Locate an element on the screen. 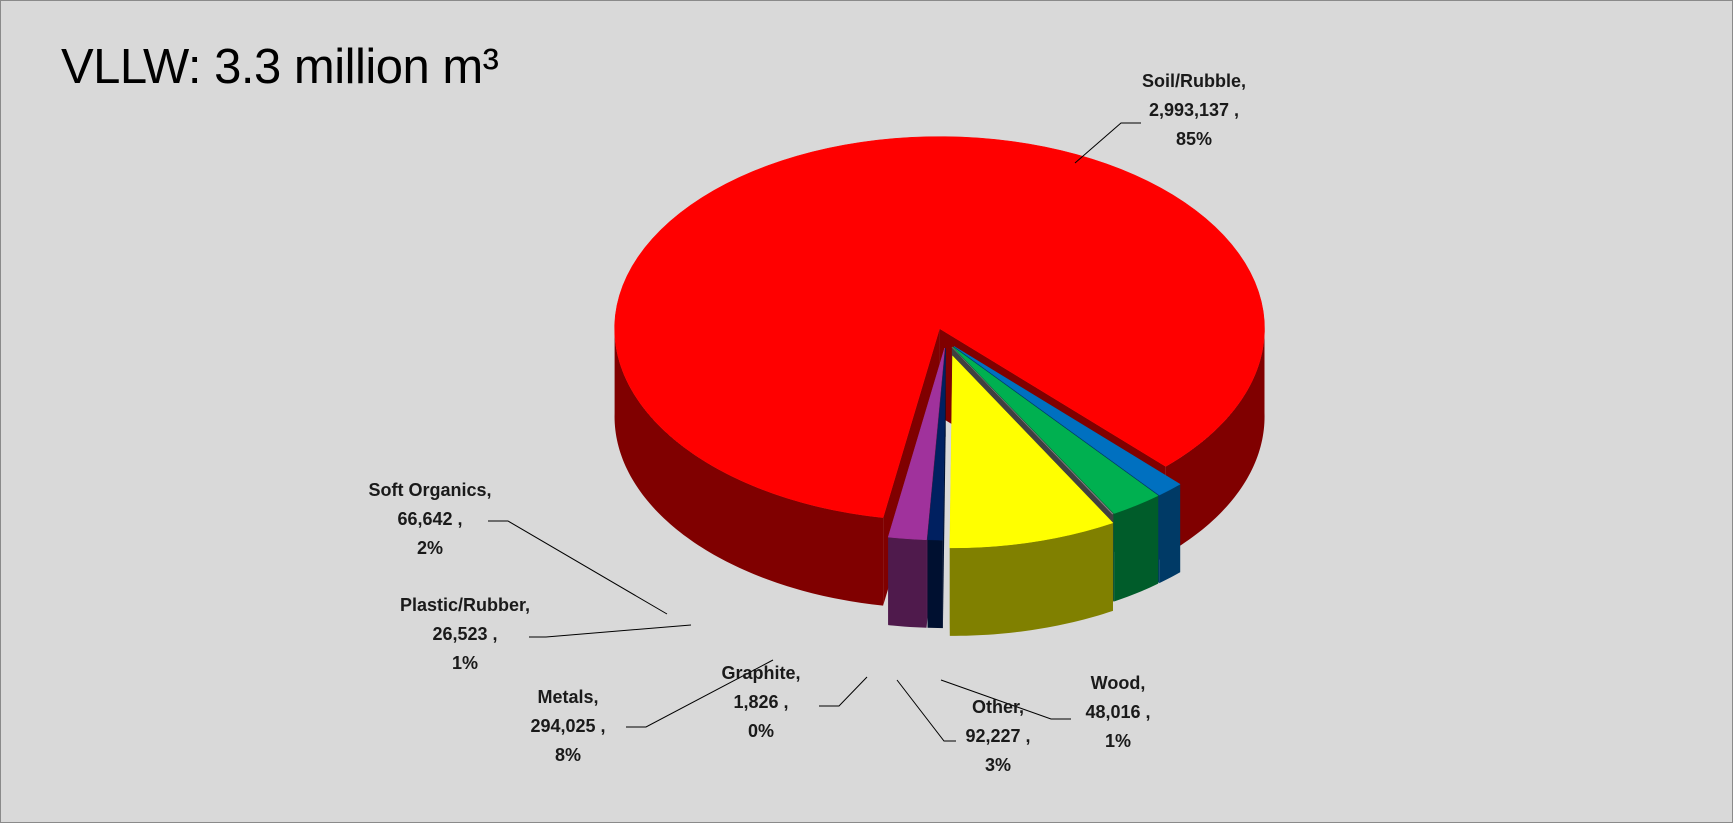 The height and width of the screenshot is (823, 1733). data-label-name: Plastic/Rubber, is located at coordinates (465, 605).